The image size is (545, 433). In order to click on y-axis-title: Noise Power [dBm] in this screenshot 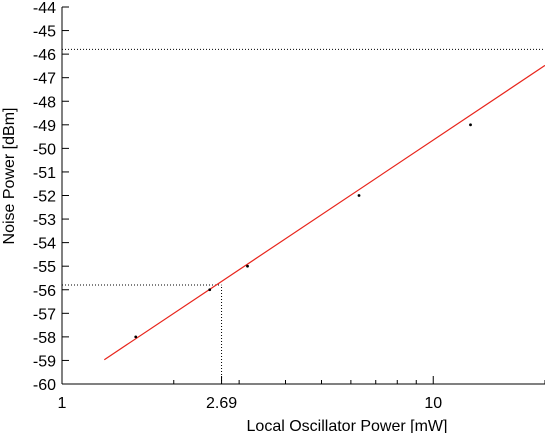, I will do `click(9, 176)`.